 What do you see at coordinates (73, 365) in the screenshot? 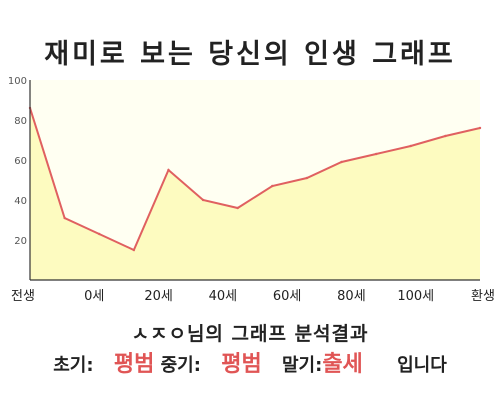
I see `early-label: 초기:` at bounding box center [73, 365].